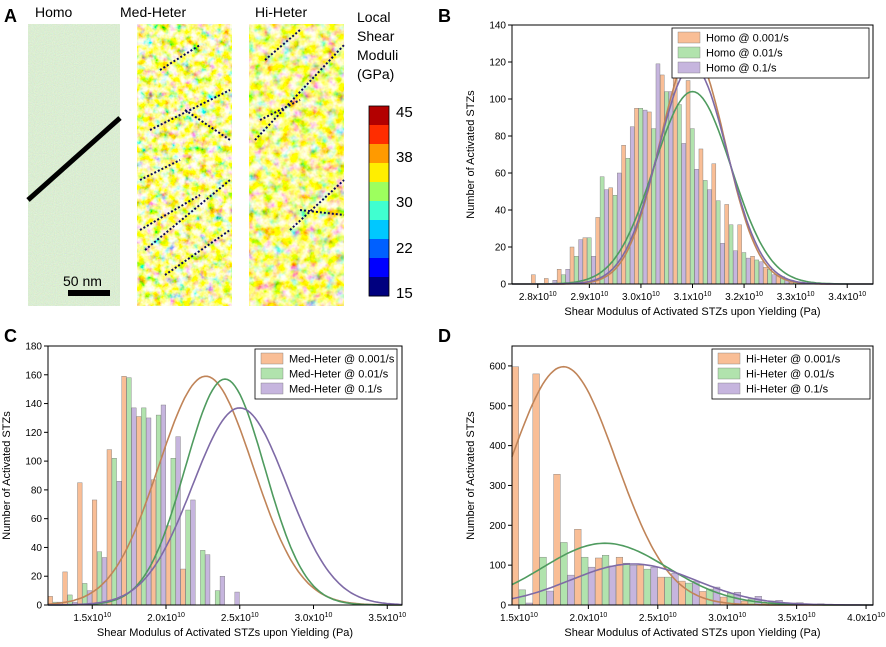  I want to click on legend-label: Med-Heter @ 0.1/s, so click(336, 390).